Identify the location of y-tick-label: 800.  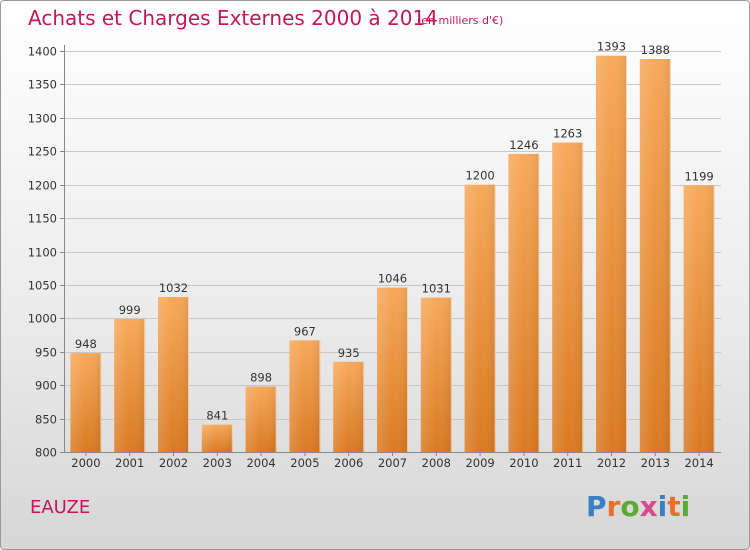
(46, 453).